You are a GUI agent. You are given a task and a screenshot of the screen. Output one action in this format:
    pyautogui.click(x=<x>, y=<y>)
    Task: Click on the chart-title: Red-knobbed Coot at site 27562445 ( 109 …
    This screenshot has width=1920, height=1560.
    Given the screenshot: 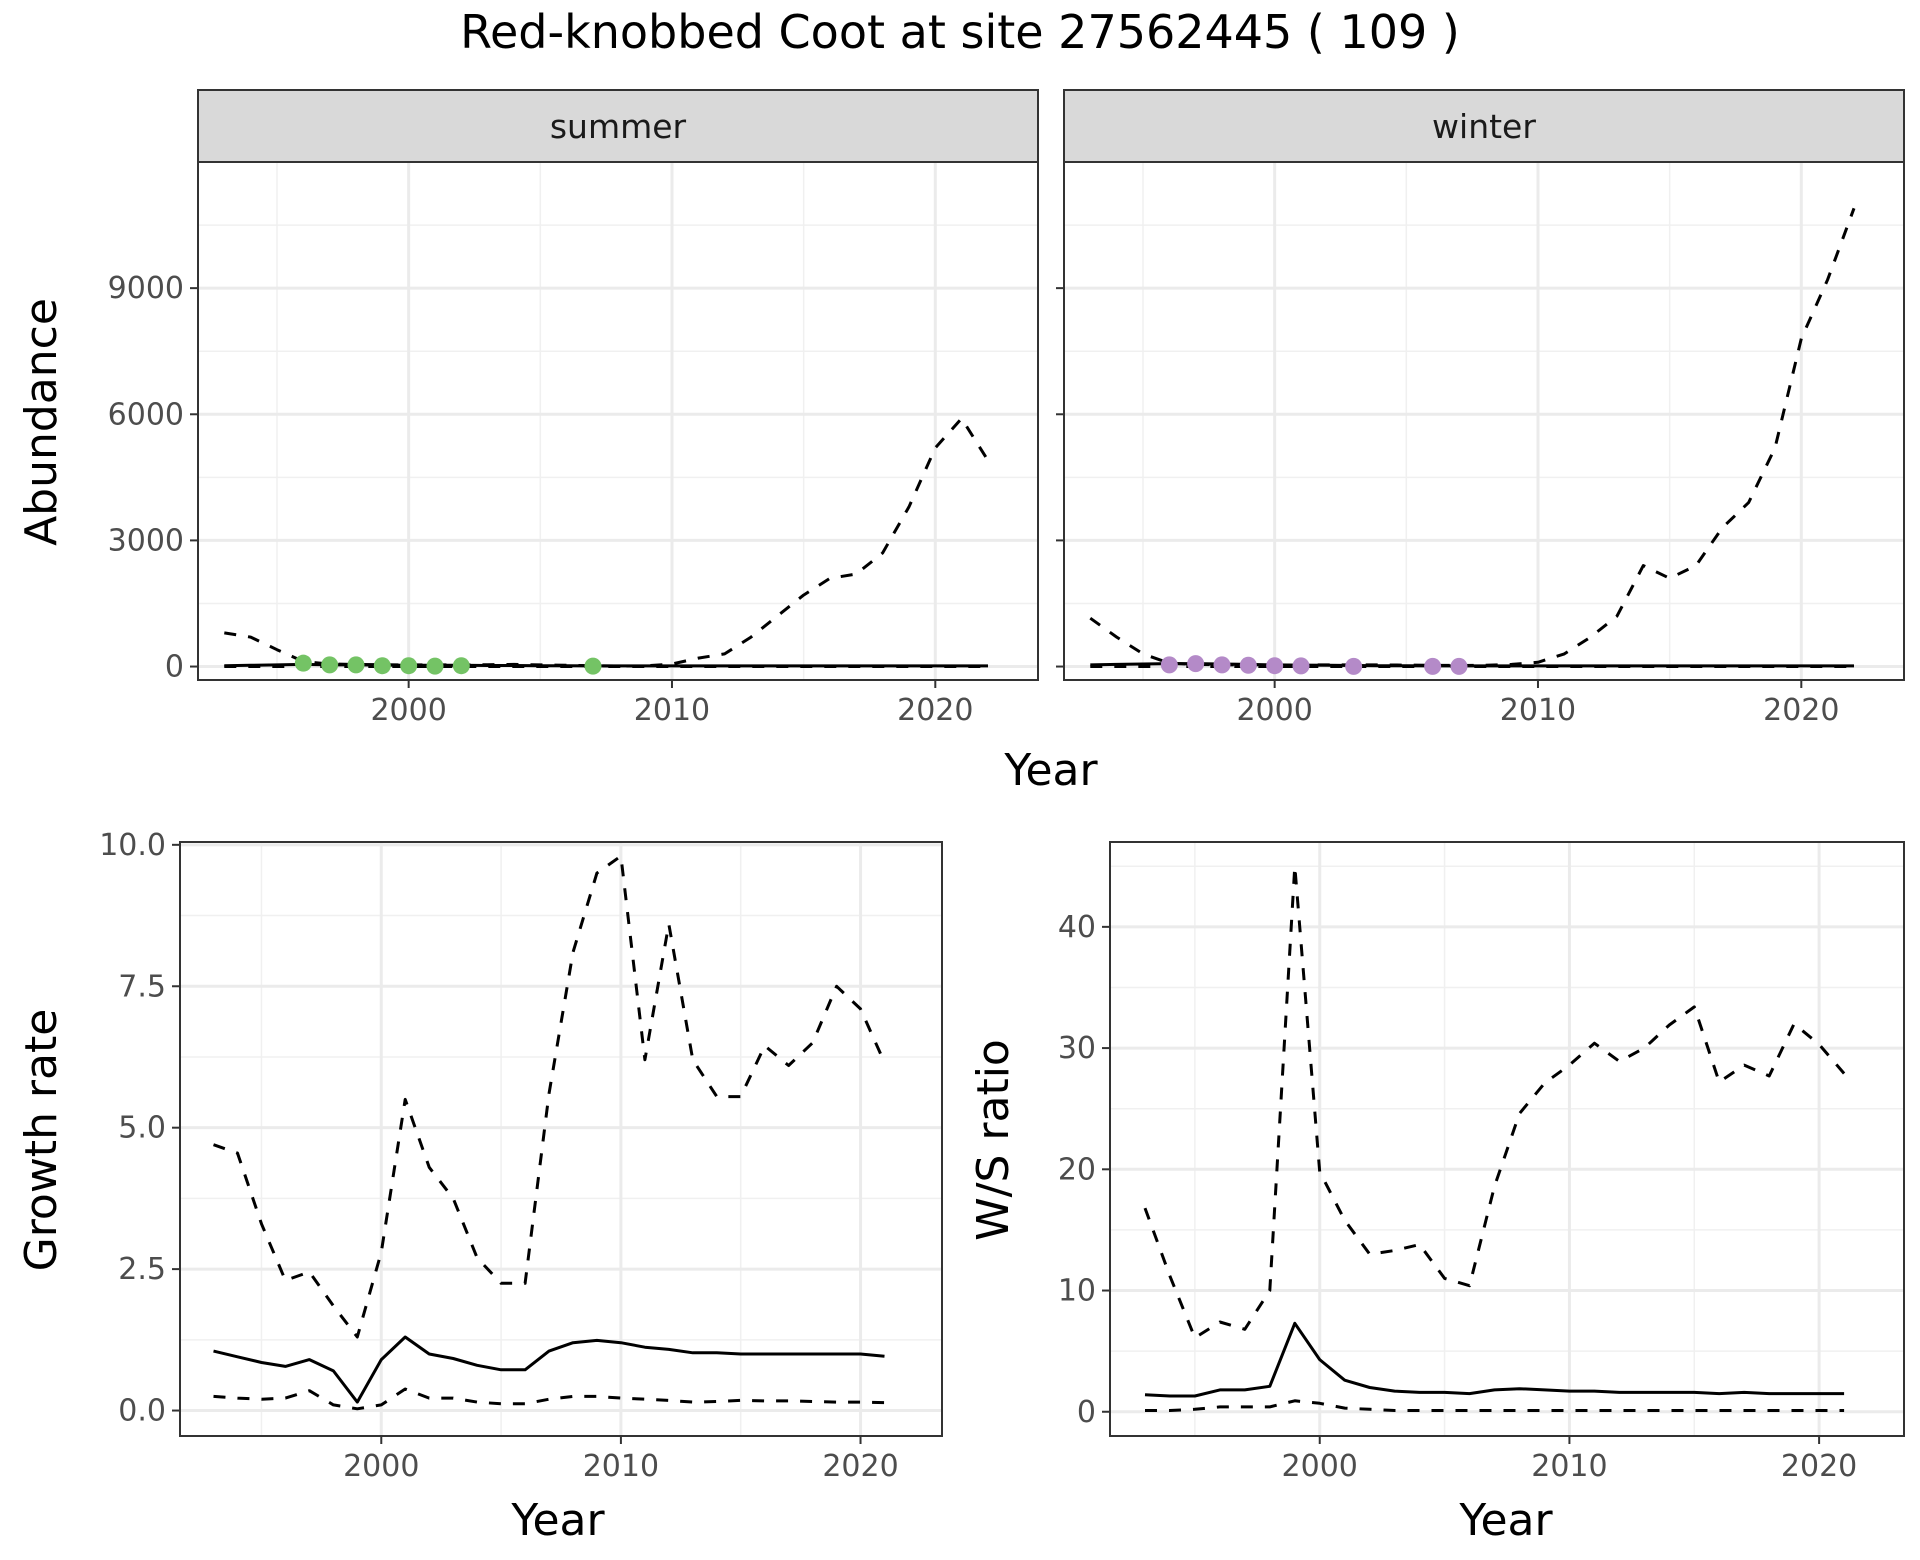 What is the action you would take?
    pyautogui.click(x=960, y=32)
    